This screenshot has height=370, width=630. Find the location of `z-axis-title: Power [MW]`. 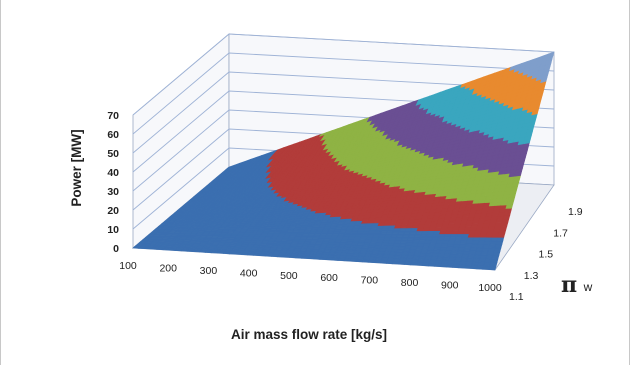

z-axis-title: Power [MW] is located at coordinates (76, 167).